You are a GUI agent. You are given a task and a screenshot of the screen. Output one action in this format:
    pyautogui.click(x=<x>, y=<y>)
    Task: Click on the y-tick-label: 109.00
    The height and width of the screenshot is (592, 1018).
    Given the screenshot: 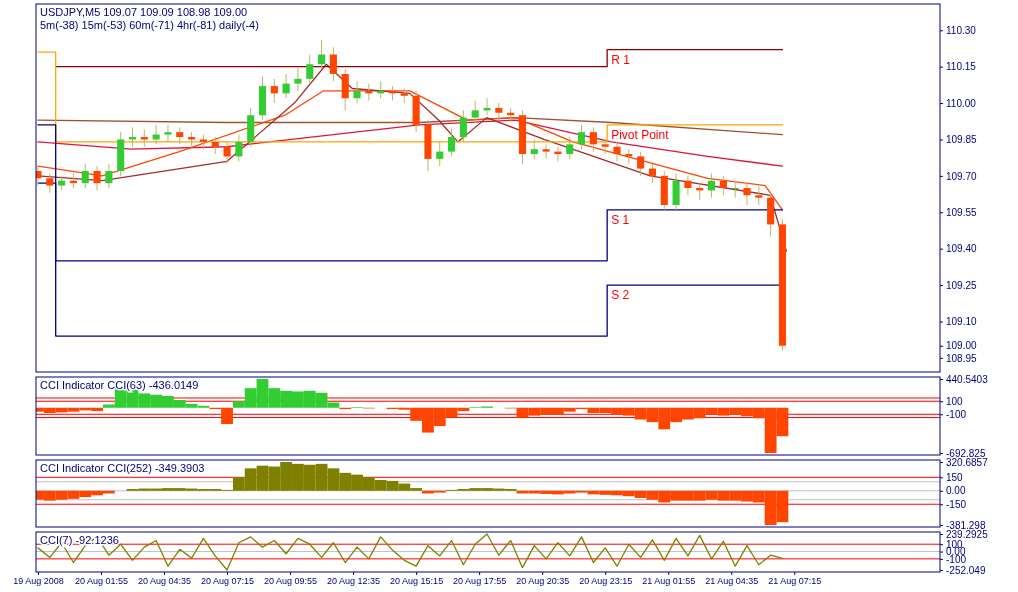 What is the action you would take?
    pyautogui.click(x=962, y=346)
    